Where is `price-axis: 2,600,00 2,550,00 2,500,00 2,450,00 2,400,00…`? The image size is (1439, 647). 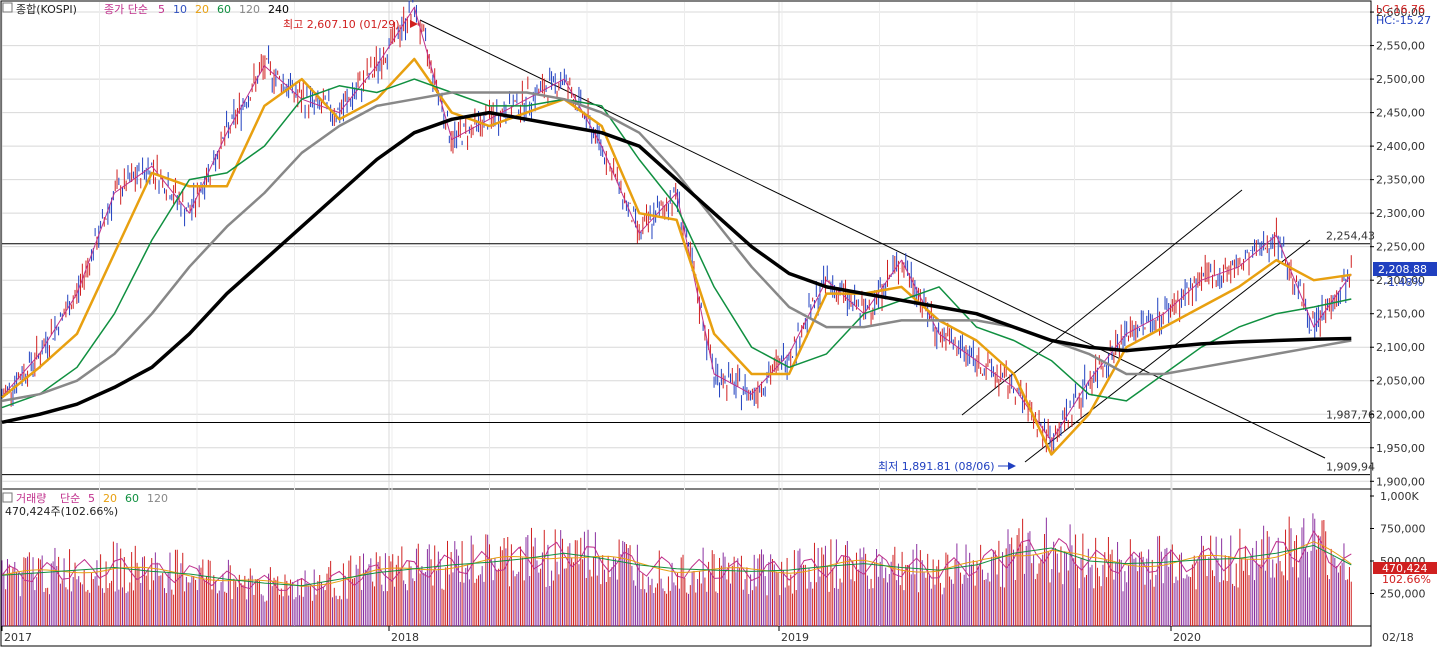 price-axis: 2,600,00 2,550,00 2,500,00 2,450,00 2,400,00… is located at coordinates (1397, 247).